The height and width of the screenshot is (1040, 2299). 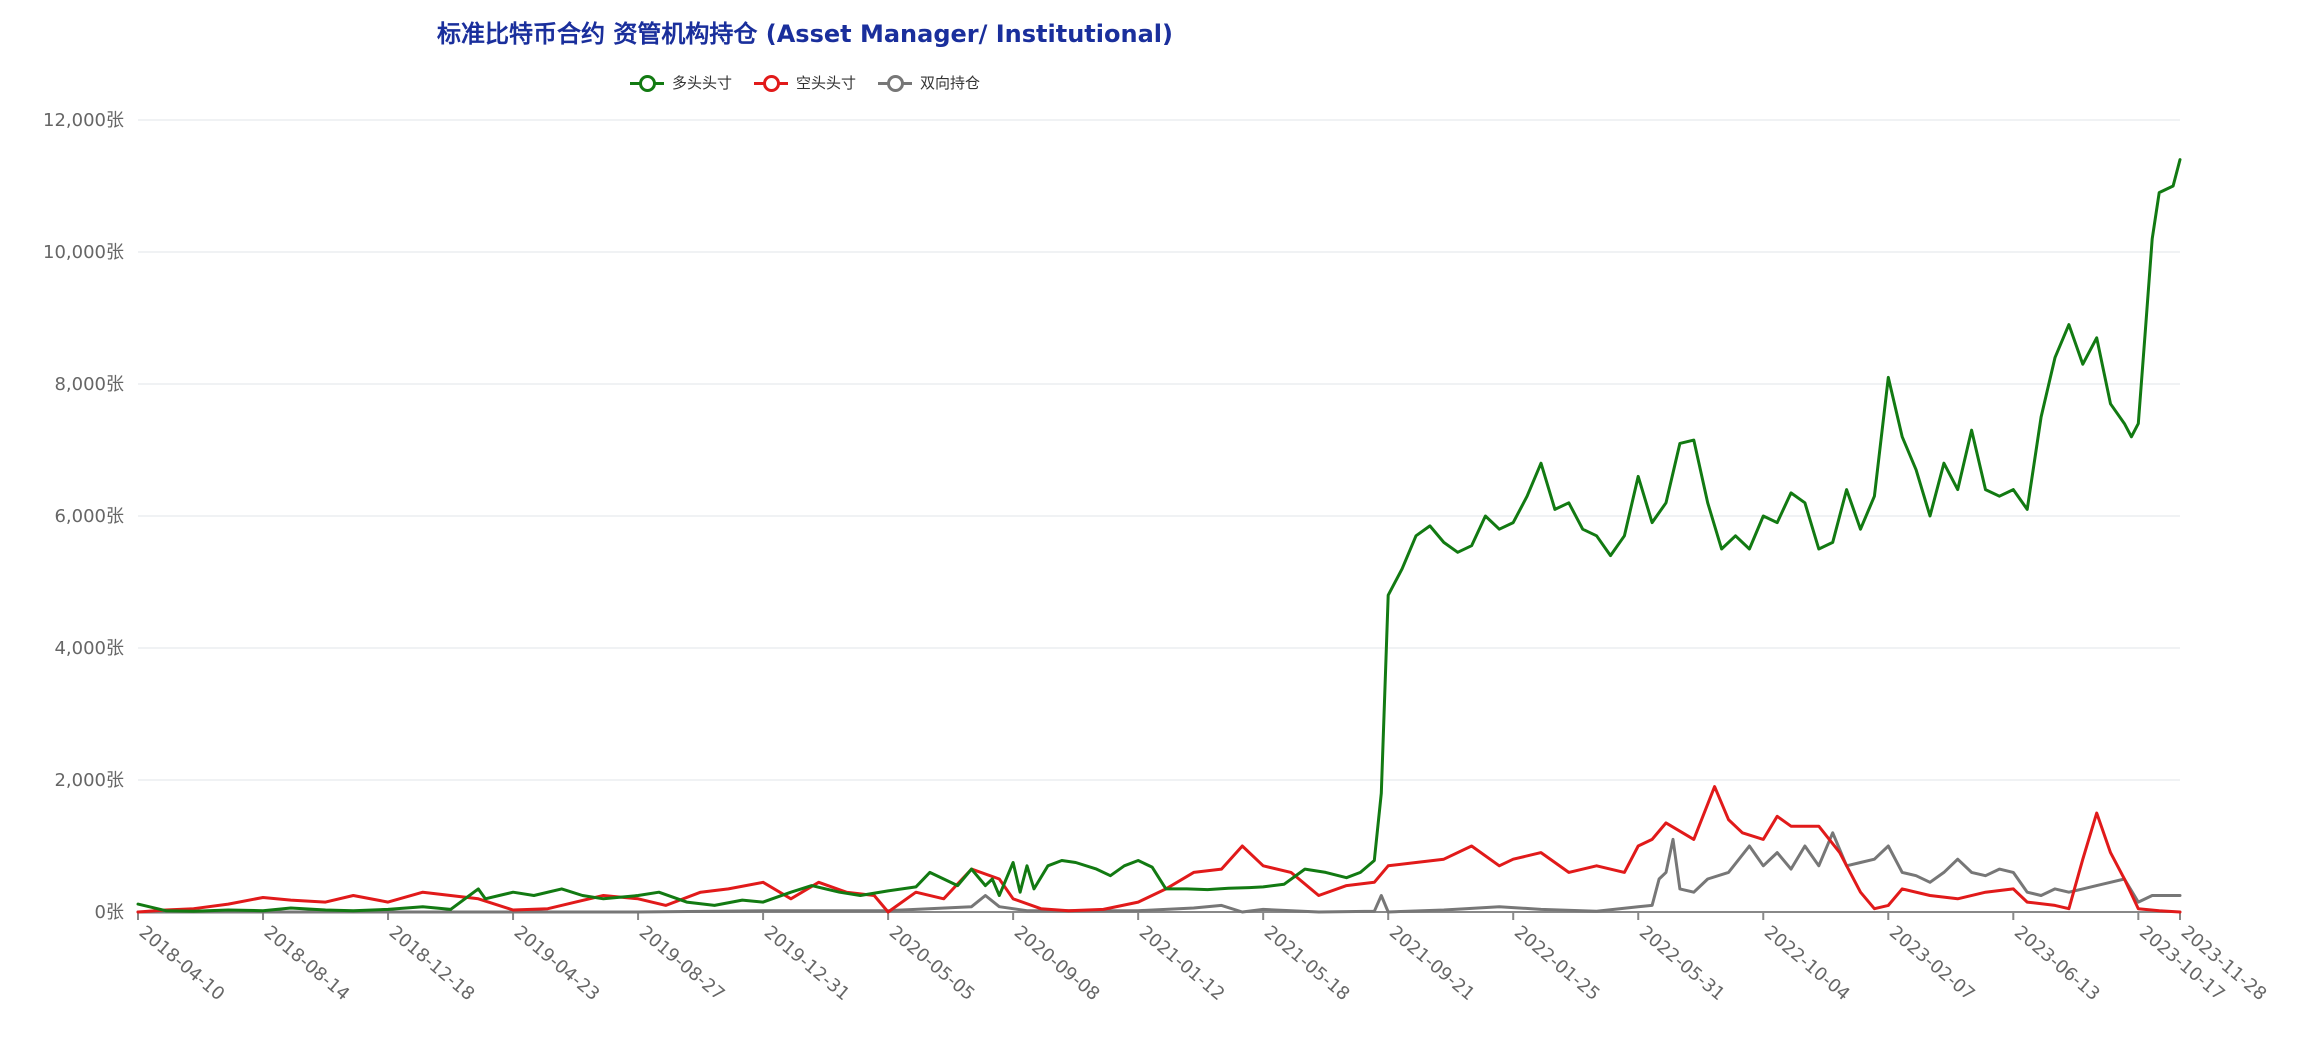 I want to click on x-tick-label: 2022-10-04, so click(x=1807, y=963).